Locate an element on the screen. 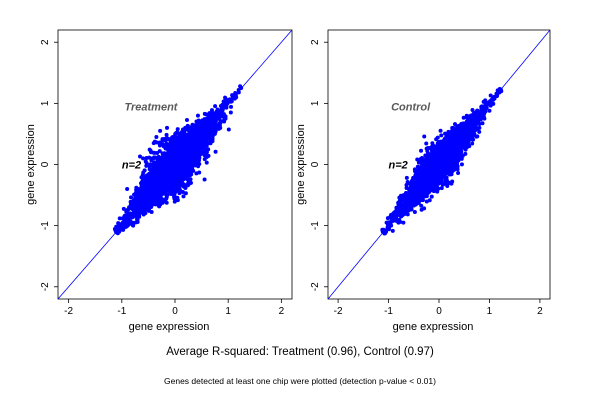 Image resolution: width=600 pixels, height=400 pixels. y-tick-label: 1 is located at coordinates (45, 103).